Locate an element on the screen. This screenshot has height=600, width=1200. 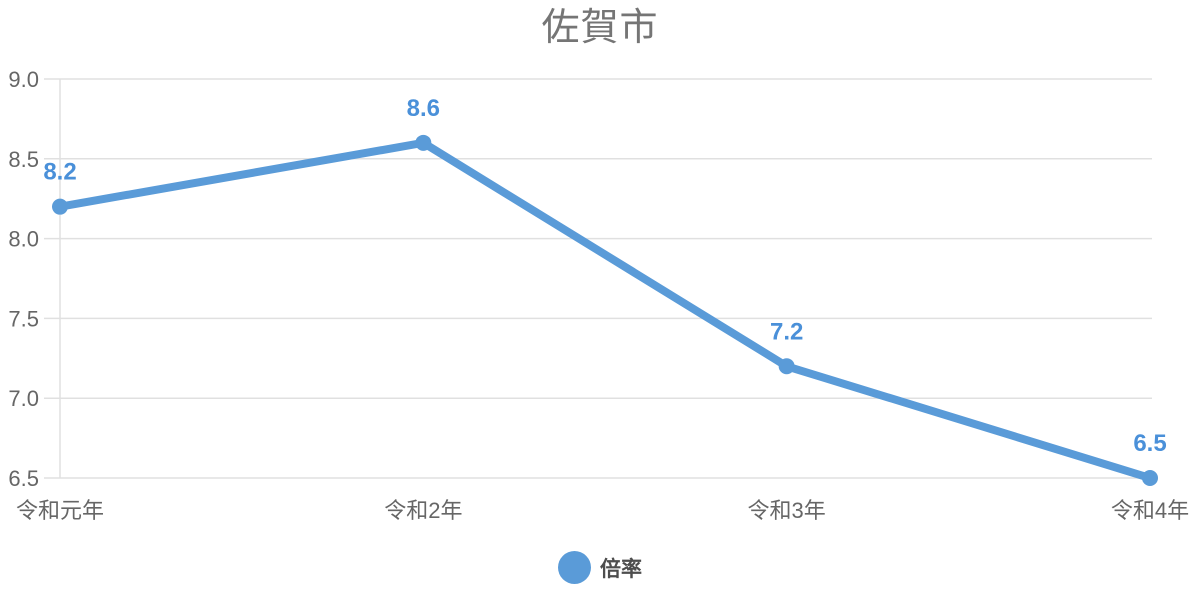
data-label: 6.5 is located at coordinates (1149, 443).